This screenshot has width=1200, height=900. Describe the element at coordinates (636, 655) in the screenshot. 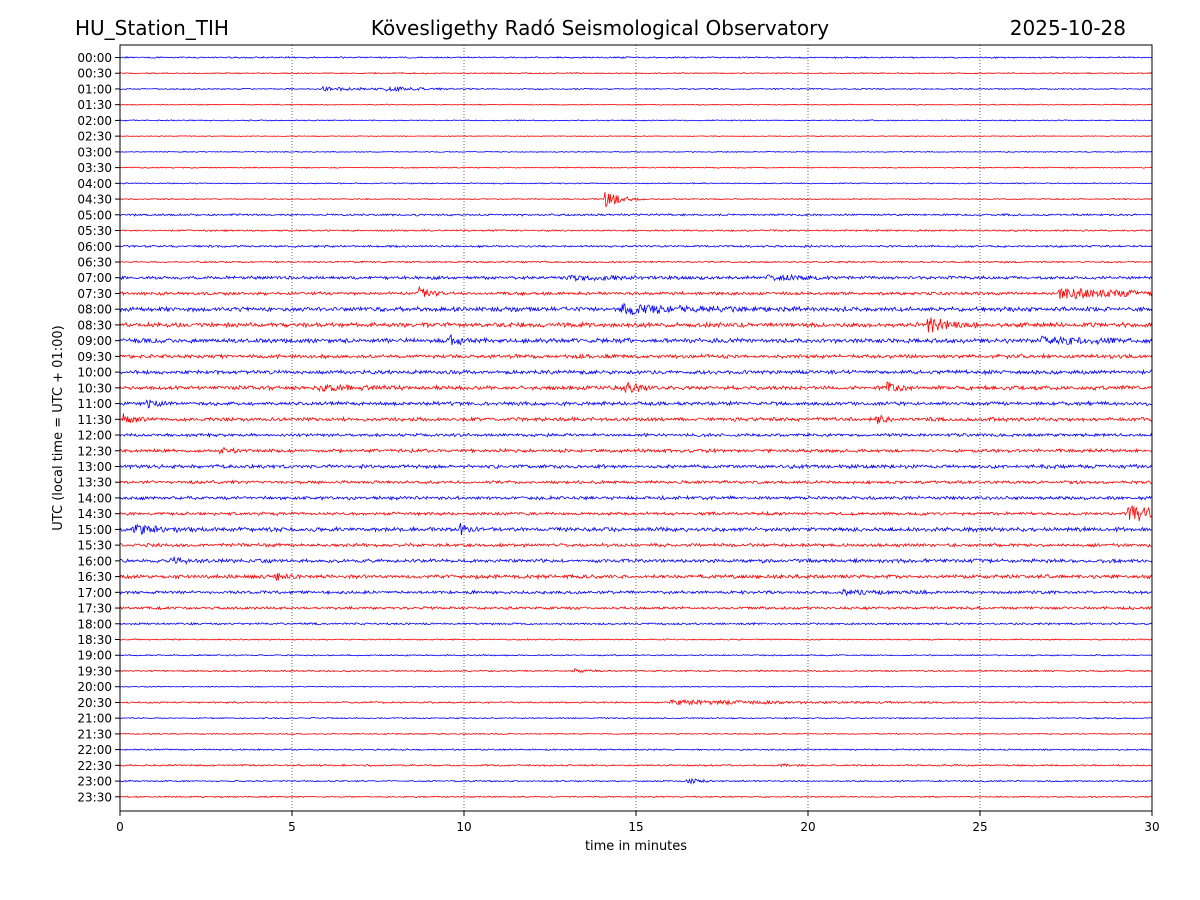

I see `trace-1900` at that location.